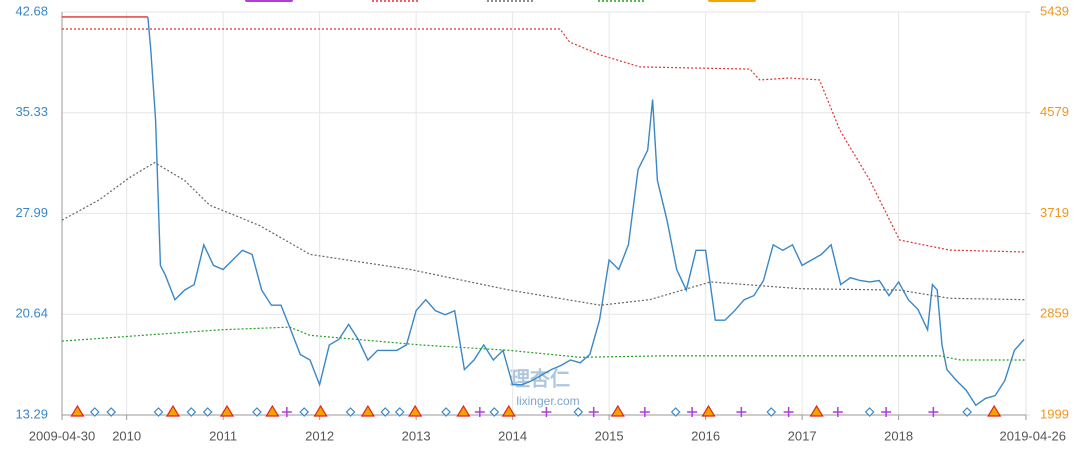 The height and width of the screenshot is (451, 1080). What do you see at coordinates (223, 435) in the screenshot?
I see `x-tick-label: 2011` at bounding box center [223, 435].